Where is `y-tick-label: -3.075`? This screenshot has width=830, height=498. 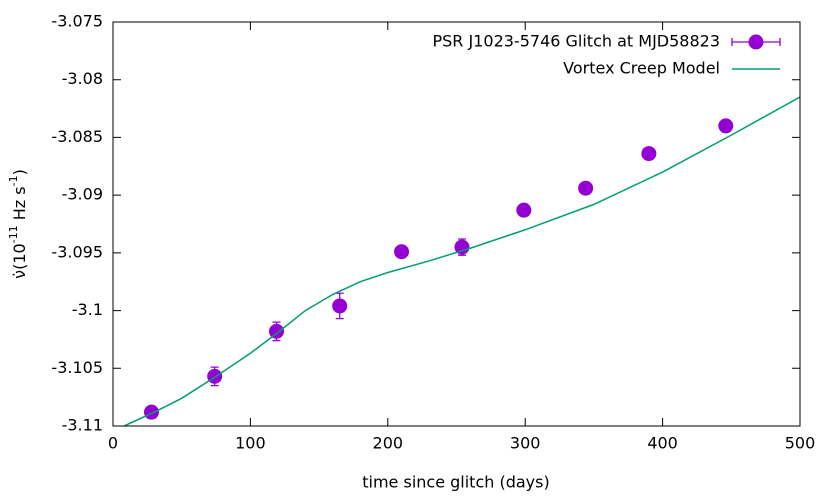
y-tick-label: -3.075 is located at coordinates (77, 21).